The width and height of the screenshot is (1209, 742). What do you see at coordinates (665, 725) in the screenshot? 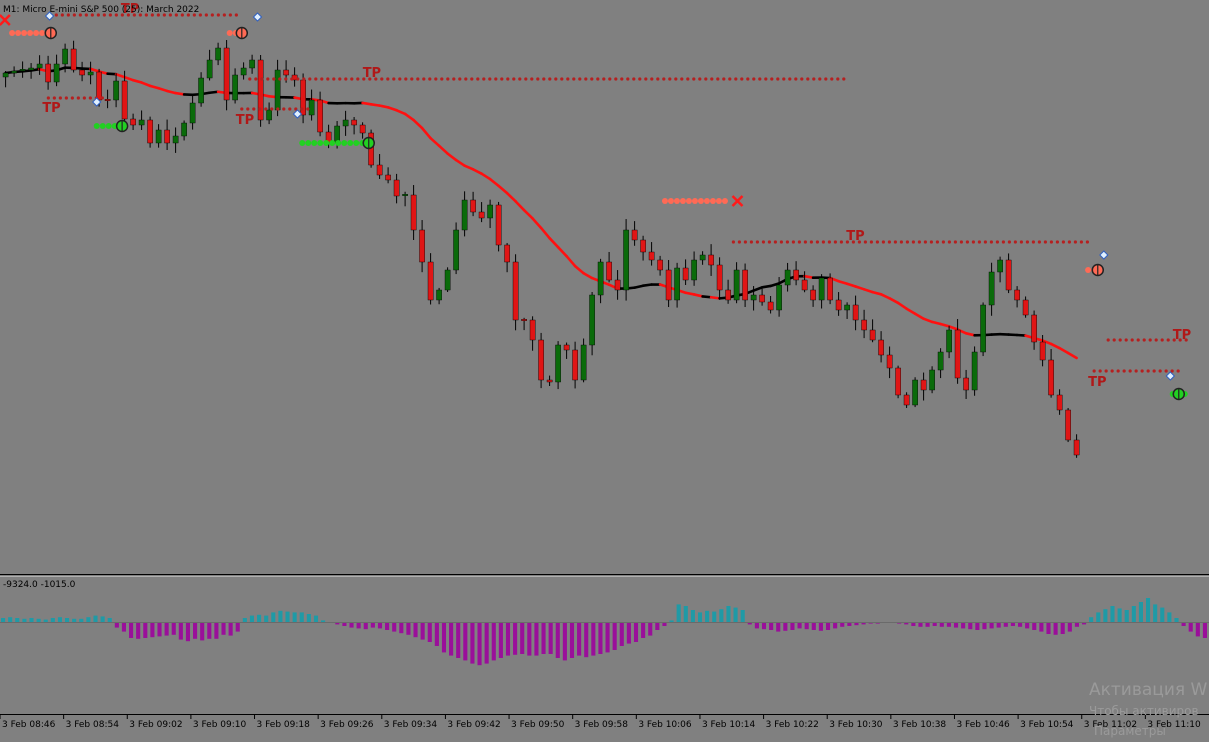
I see `time-tick-label: 3 Feb 10:06` at bounding box center [665, 725].